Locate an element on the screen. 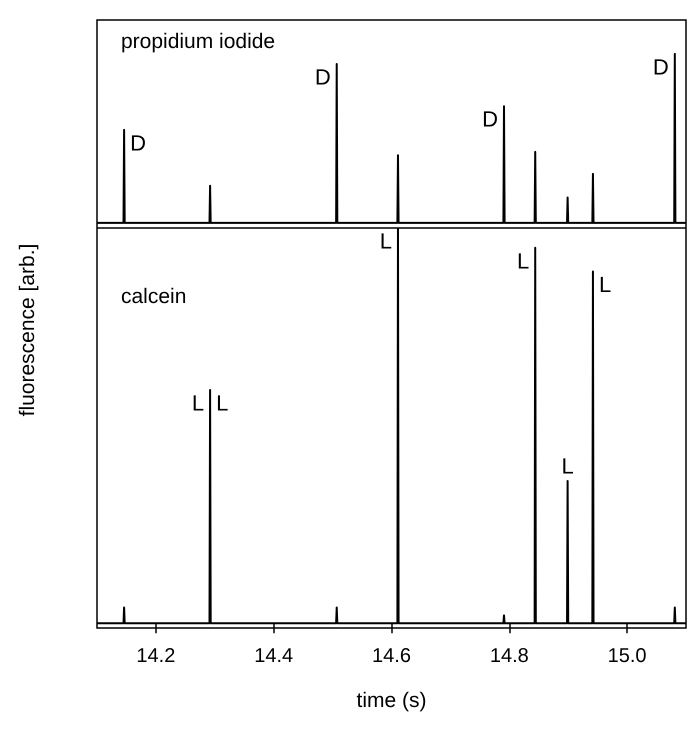 This screenshot has height=740, width=696. chart-title: propidium iodide is located at coordinates (198, 41).